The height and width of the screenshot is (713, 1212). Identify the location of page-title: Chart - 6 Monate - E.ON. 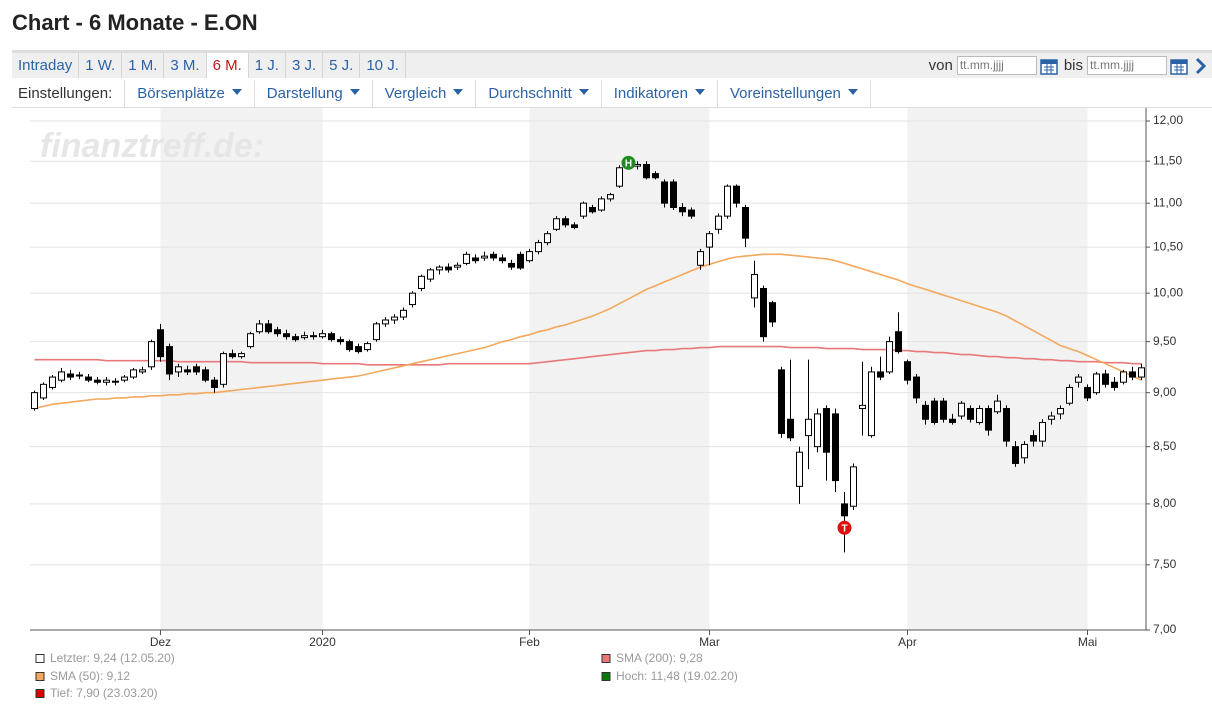
(135, 22).